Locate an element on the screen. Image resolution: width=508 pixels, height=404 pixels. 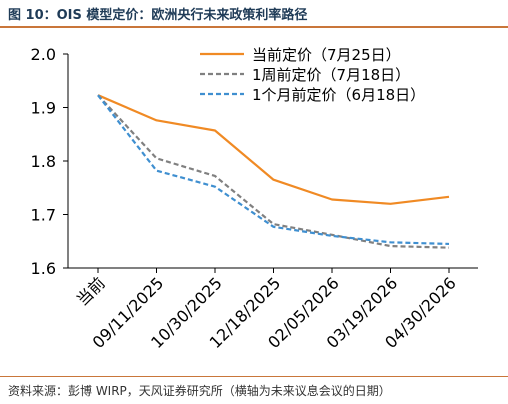
legend: 当前定价（7月25日） 1周前定价（7月18日） 1个月前定价（6月18日） is located at coordinates (312, 75).